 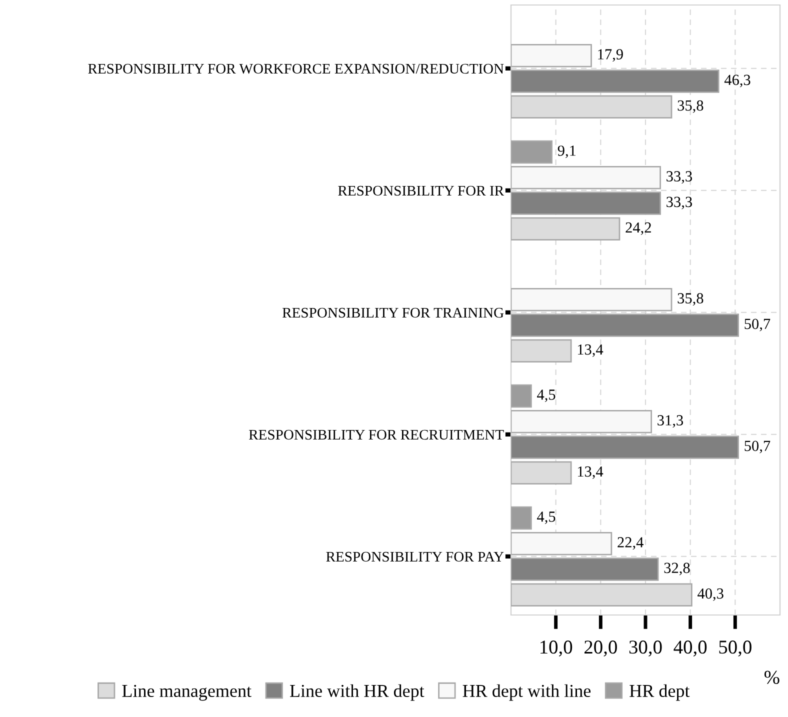 I want to click on data-label: 46,3, so click(x=737, y=81).